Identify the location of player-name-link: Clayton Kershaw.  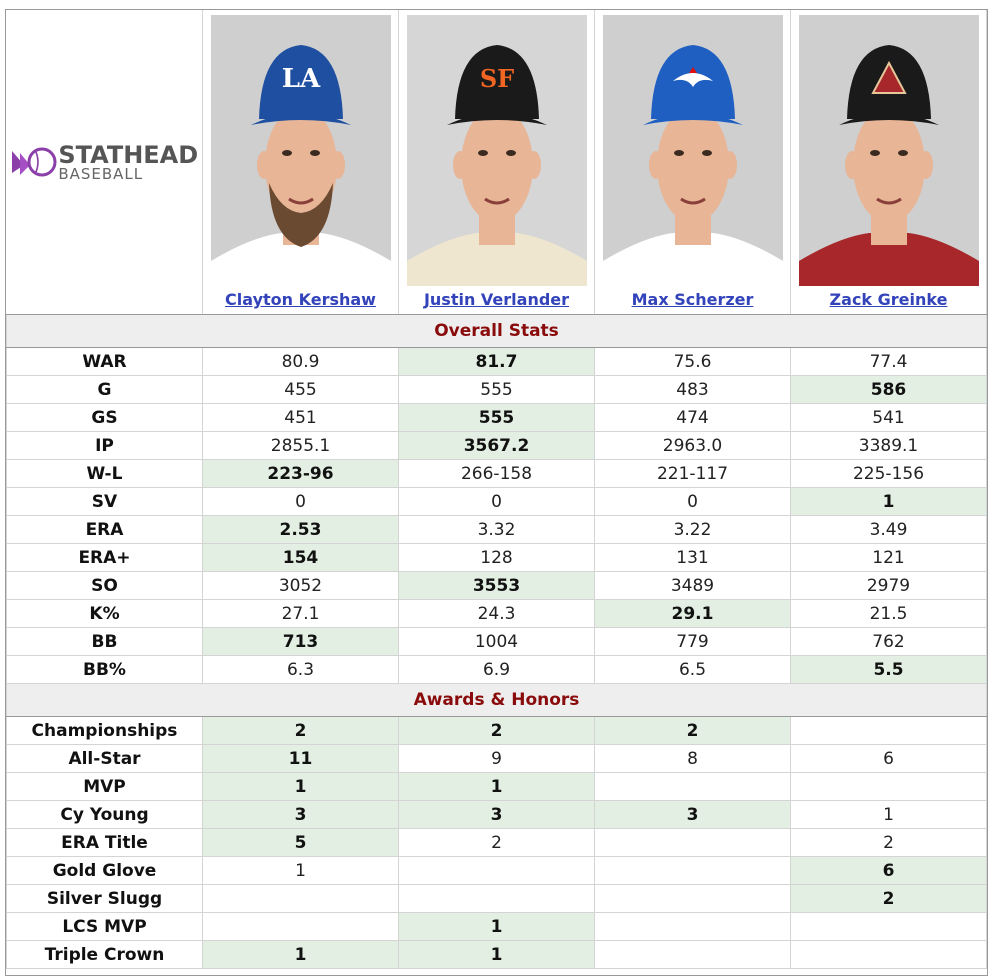
(300, 299).